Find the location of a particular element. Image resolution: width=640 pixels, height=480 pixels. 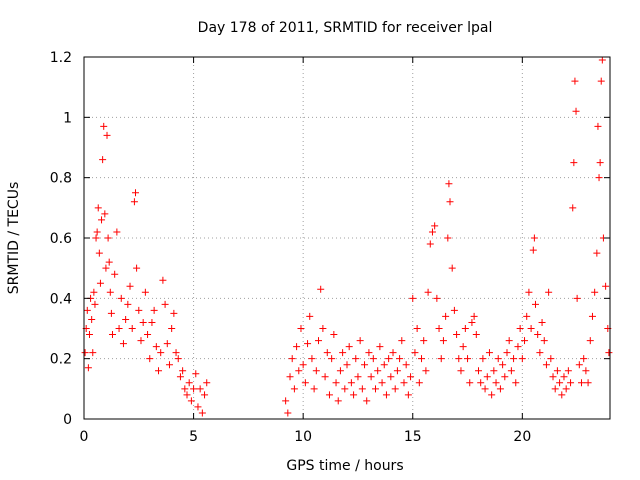

x-tick-label: 10 is located at coordinates (303, 437).